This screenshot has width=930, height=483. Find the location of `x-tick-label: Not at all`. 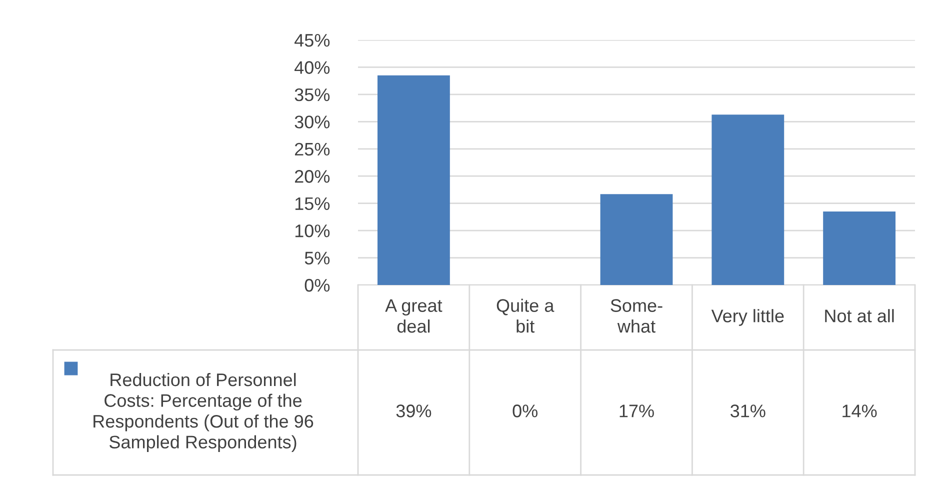

x-tick-label: Not at all is located at coordinates (859, 315).